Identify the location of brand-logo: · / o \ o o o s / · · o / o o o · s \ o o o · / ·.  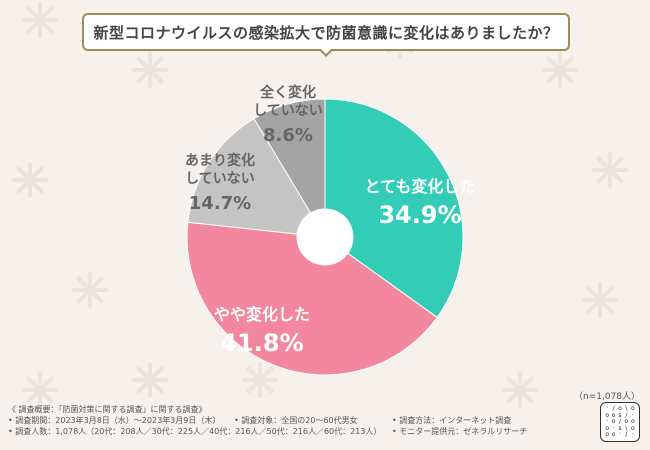
(620, 422).